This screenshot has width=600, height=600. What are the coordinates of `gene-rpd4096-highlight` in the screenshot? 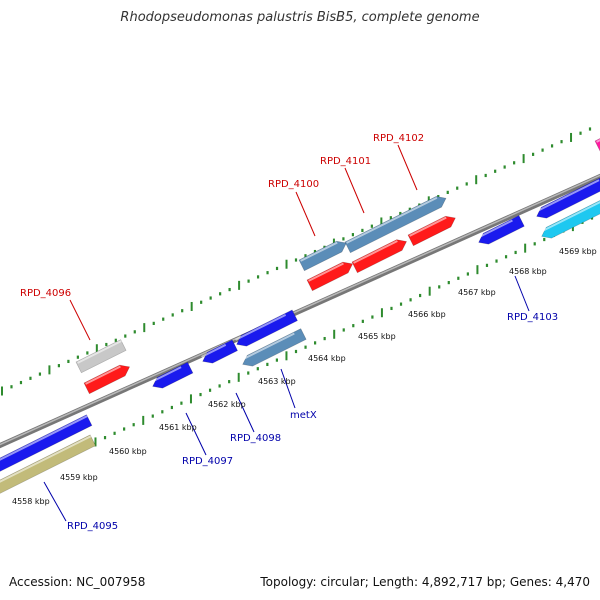 It's located at (99, 352).